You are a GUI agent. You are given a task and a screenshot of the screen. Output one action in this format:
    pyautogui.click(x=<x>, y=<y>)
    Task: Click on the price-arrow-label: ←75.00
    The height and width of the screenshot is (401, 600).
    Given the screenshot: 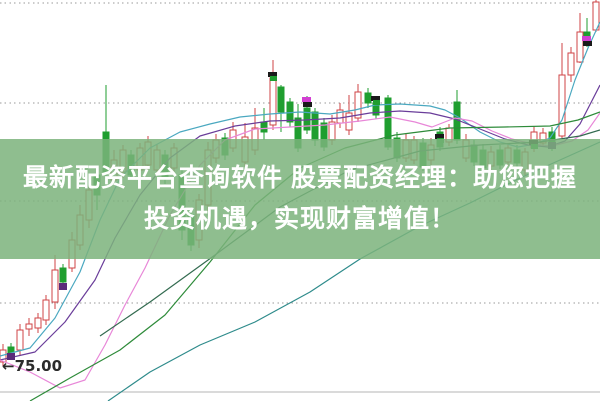 What is the action you would take?
    pyautogui.click(x=32, y=366)
    